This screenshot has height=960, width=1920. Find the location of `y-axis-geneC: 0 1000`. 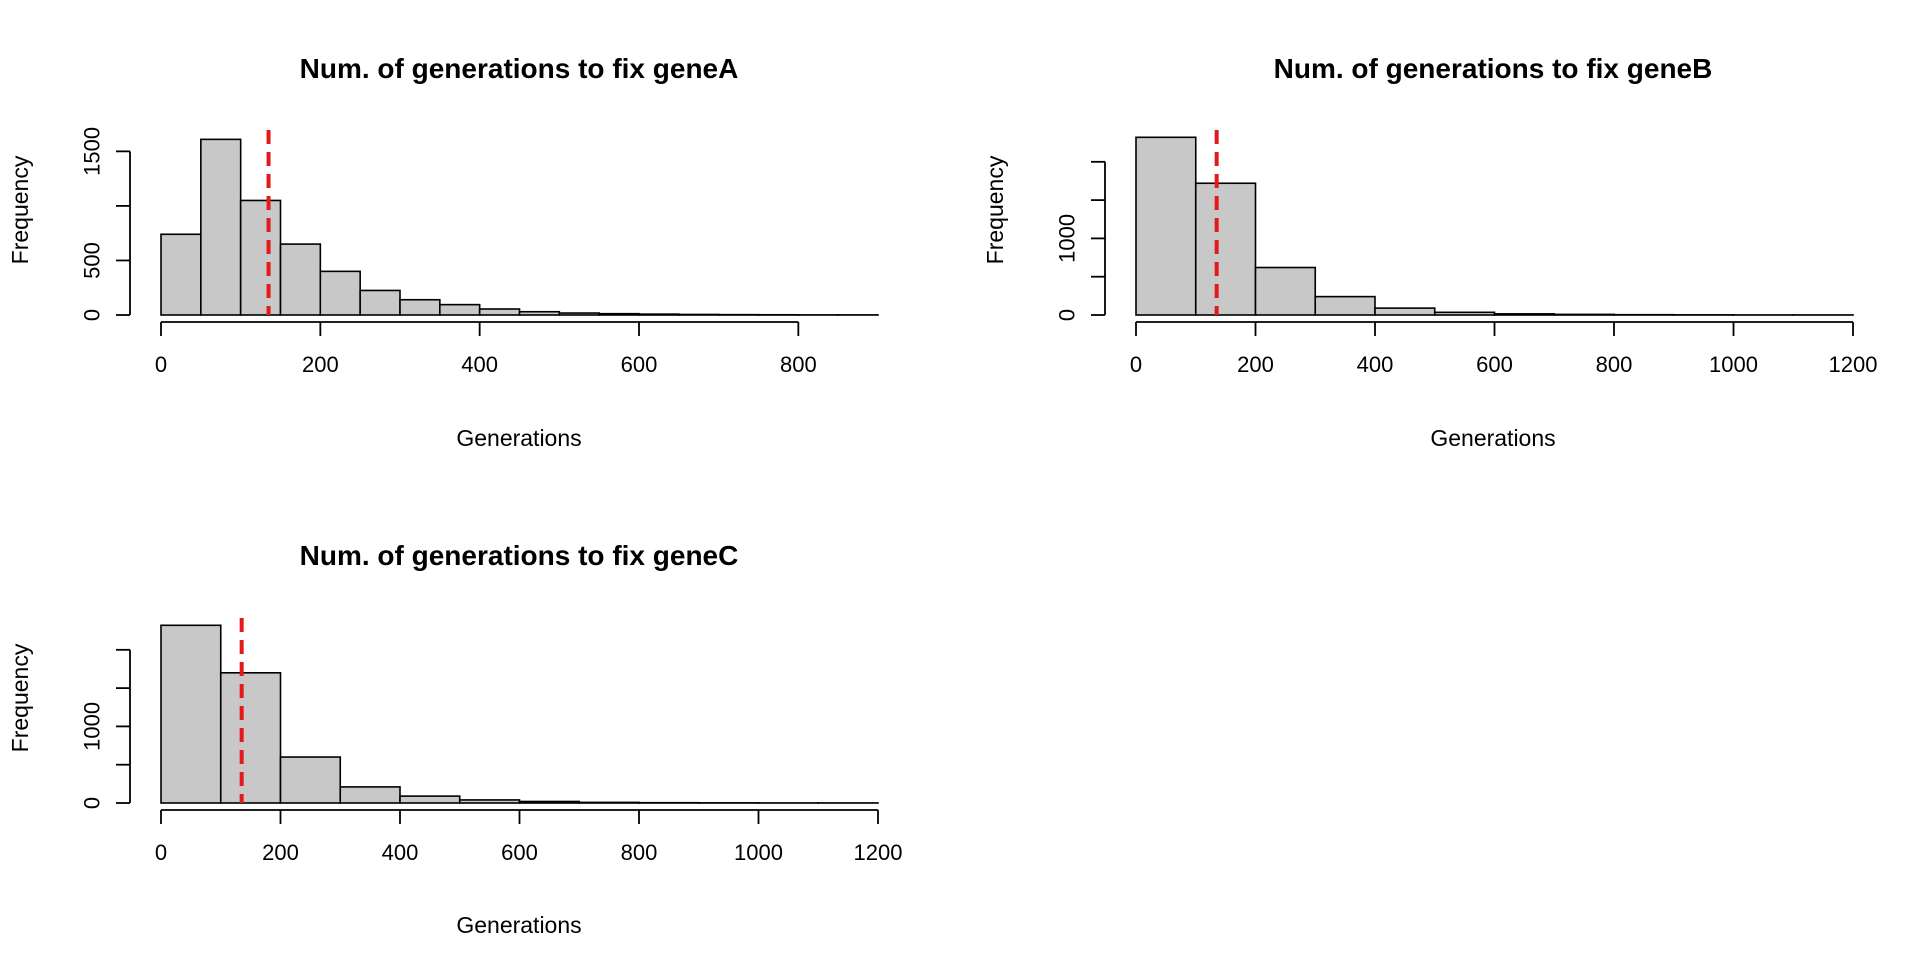

y-axis-geneC: 0 1000 is located at coordinates (105, 728).